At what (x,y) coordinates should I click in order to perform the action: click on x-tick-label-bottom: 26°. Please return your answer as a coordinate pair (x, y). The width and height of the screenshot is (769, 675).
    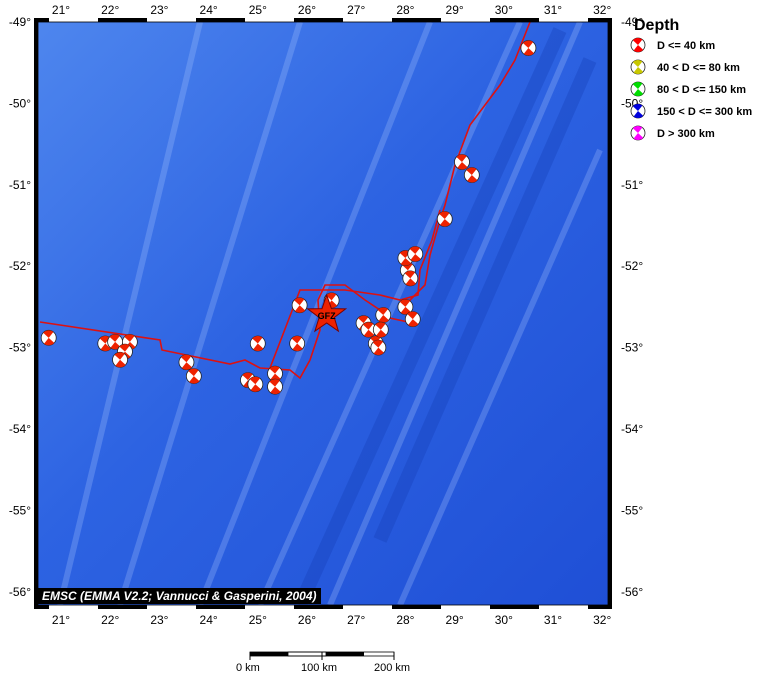
    Looking at the image, I should click on (307, 620).